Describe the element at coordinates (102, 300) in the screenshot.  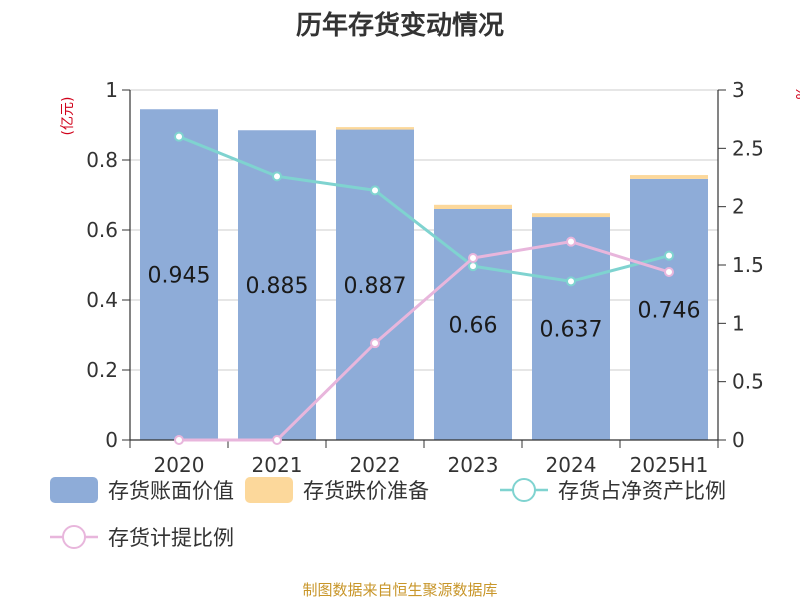
I see `left-tick-label: 0.4` at that location.